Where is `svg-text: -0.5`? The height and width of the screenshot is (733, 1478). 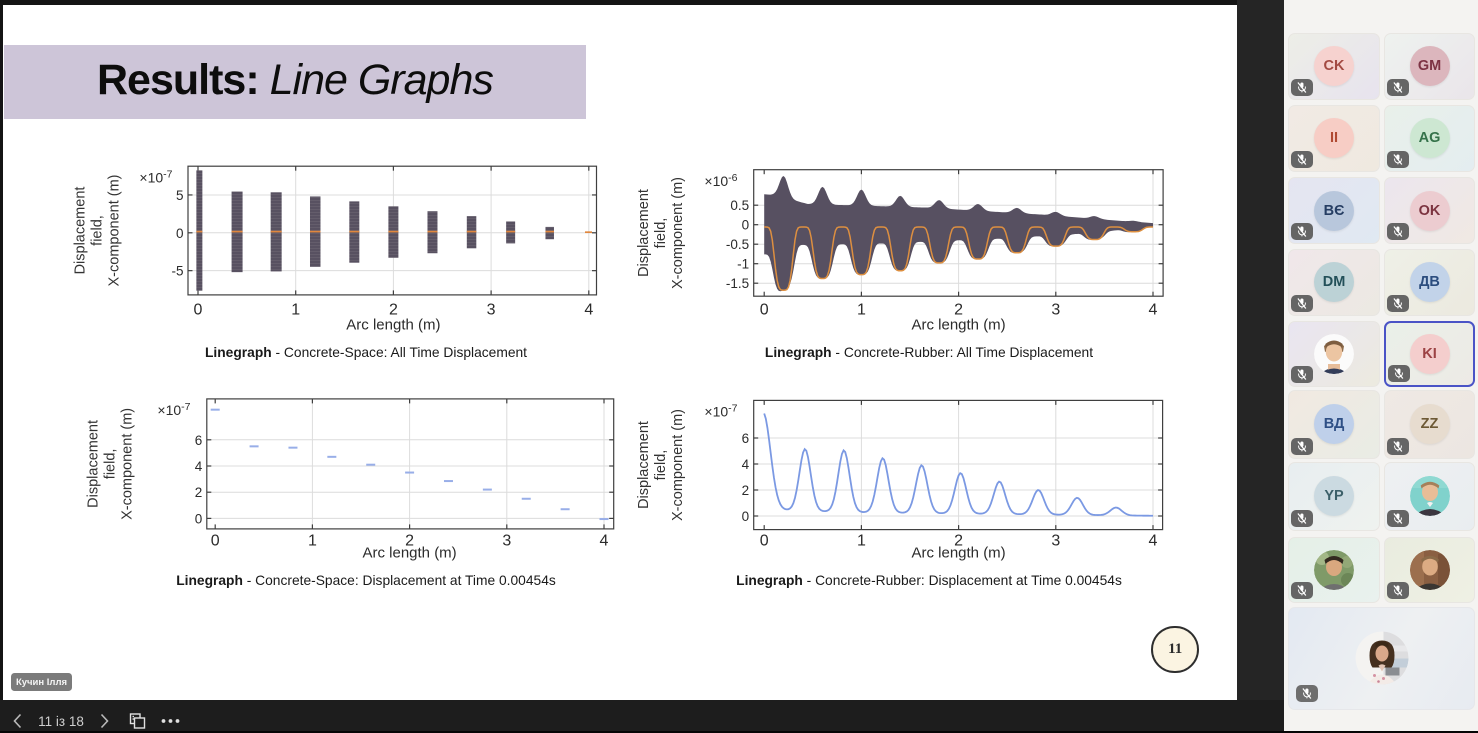 svg-text: -0.5 is located at coordinates (737, 244).